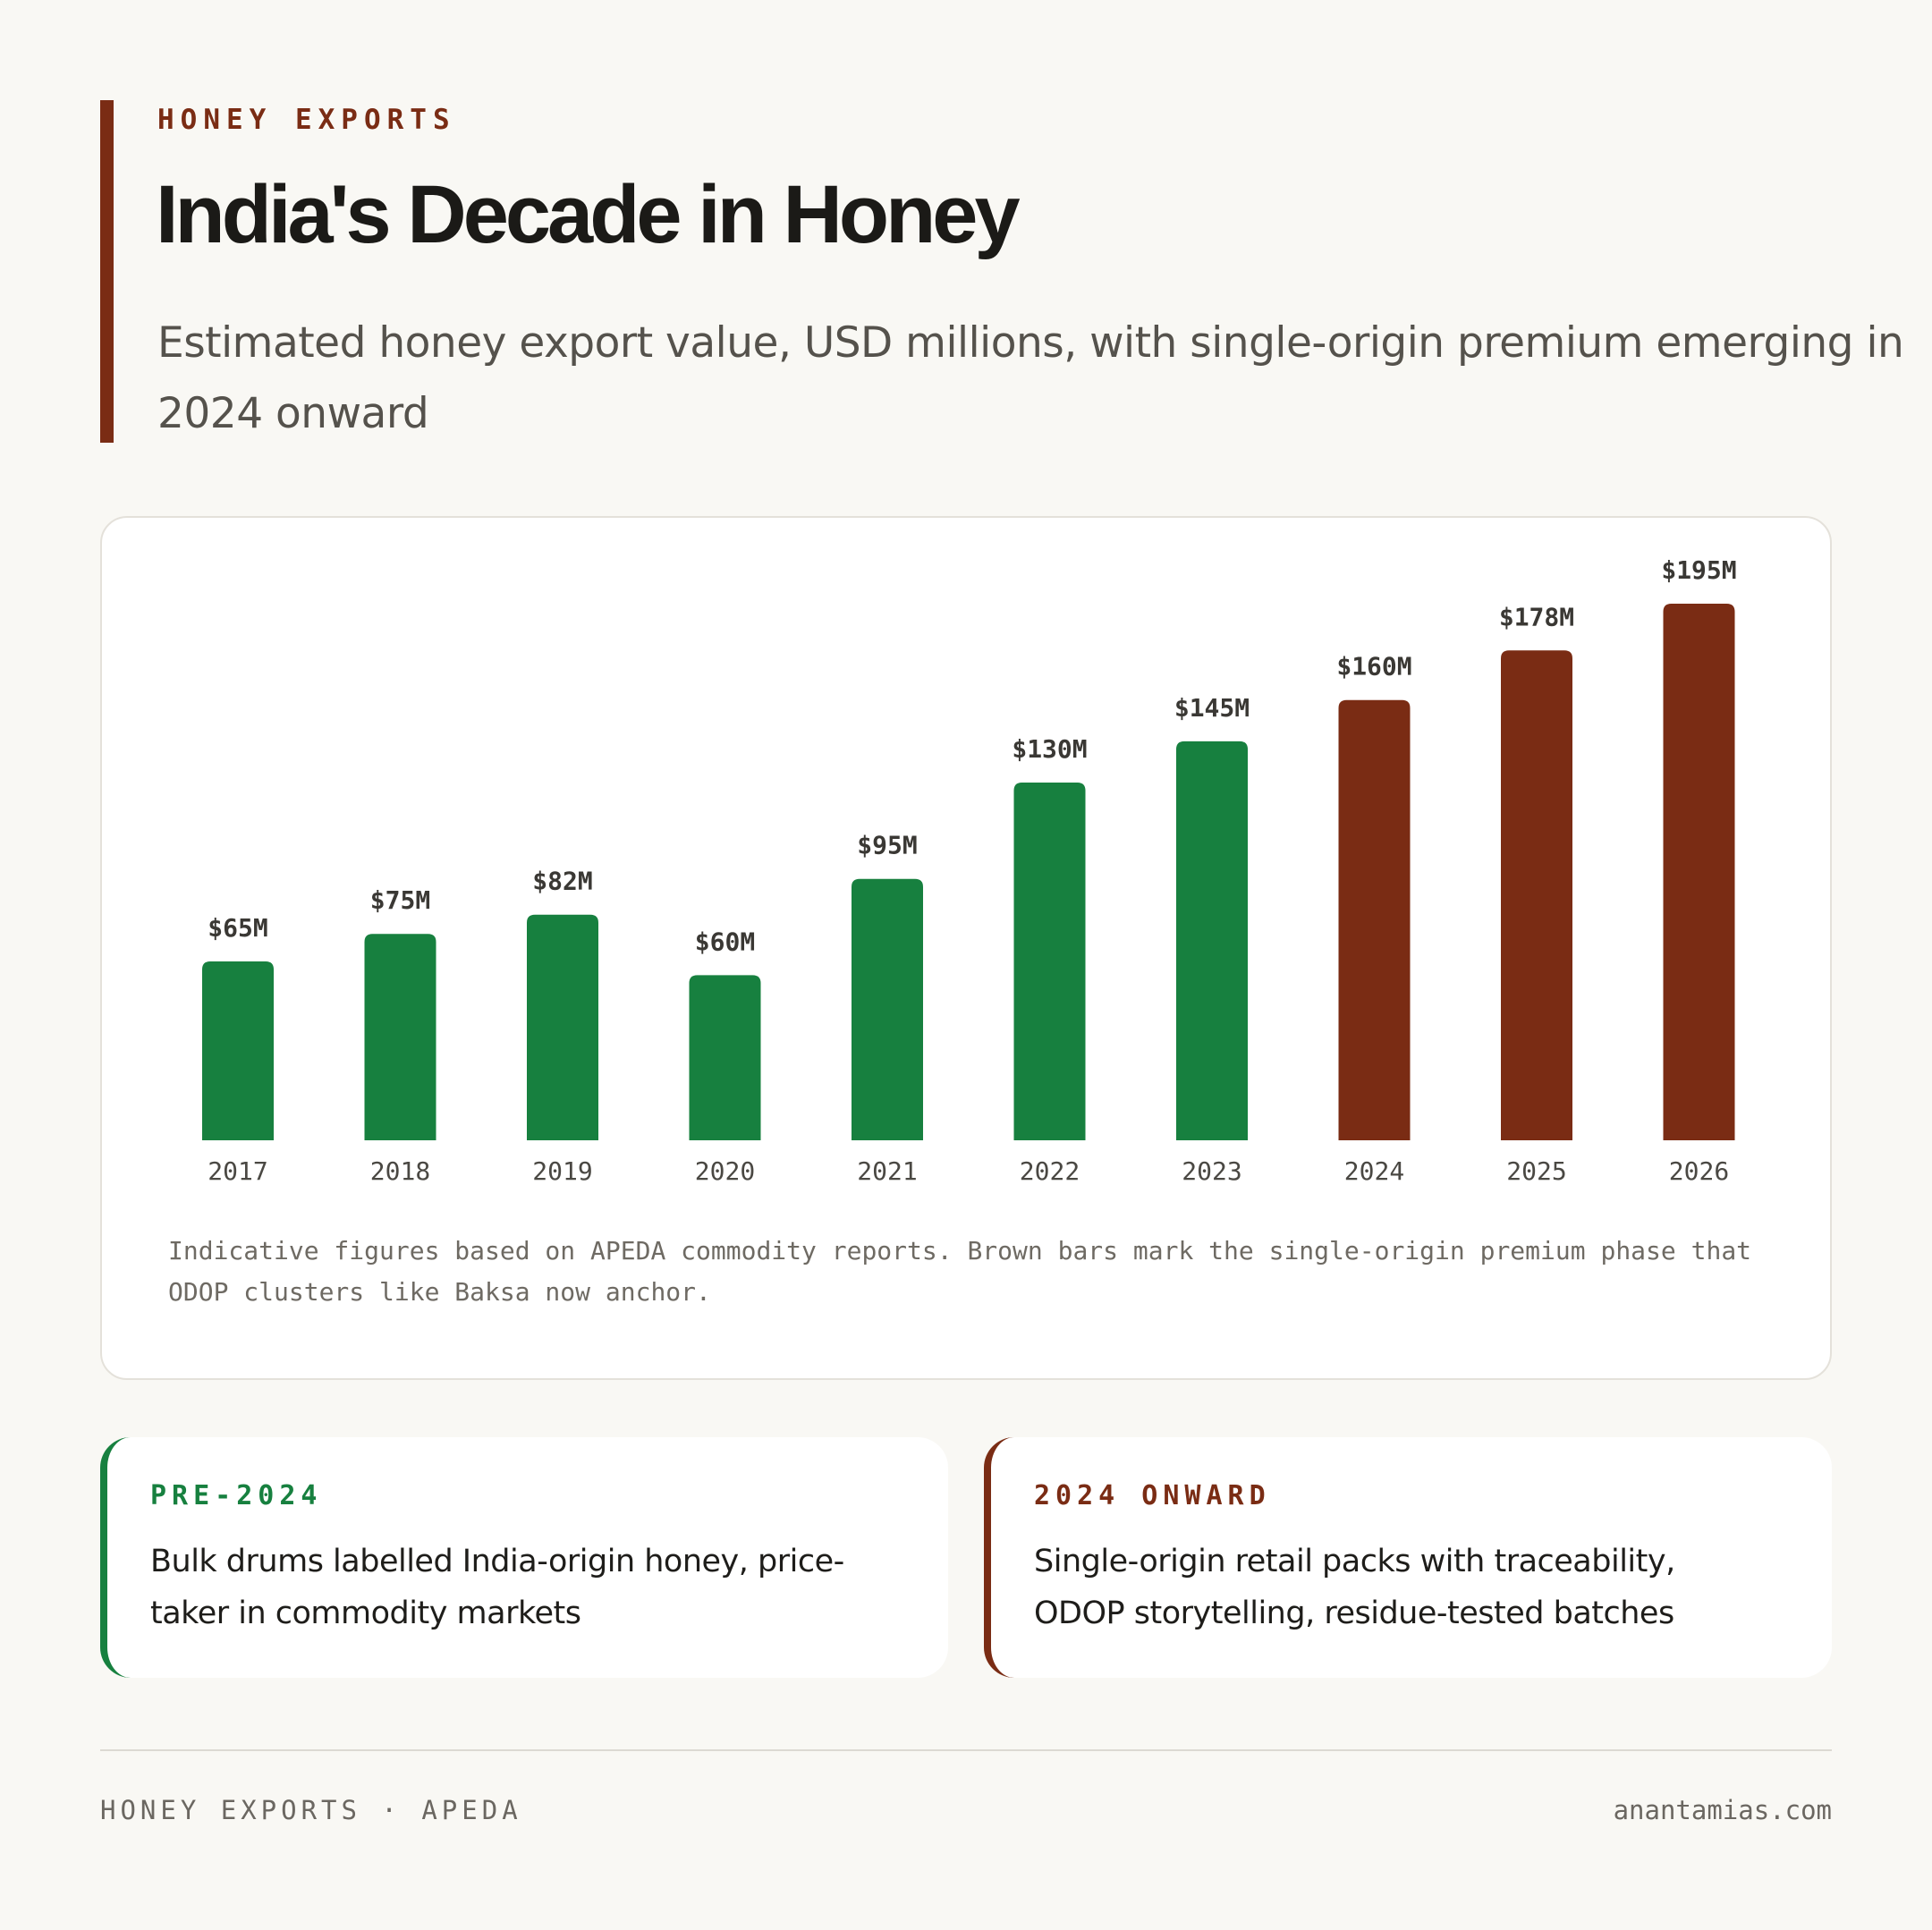 Image resolution: width=1932 pixels, height=1930 pixels. Describe the element at coordinates (588, 214) in the screenshot. I see `page-title: India's Decade in Honey` at that location.